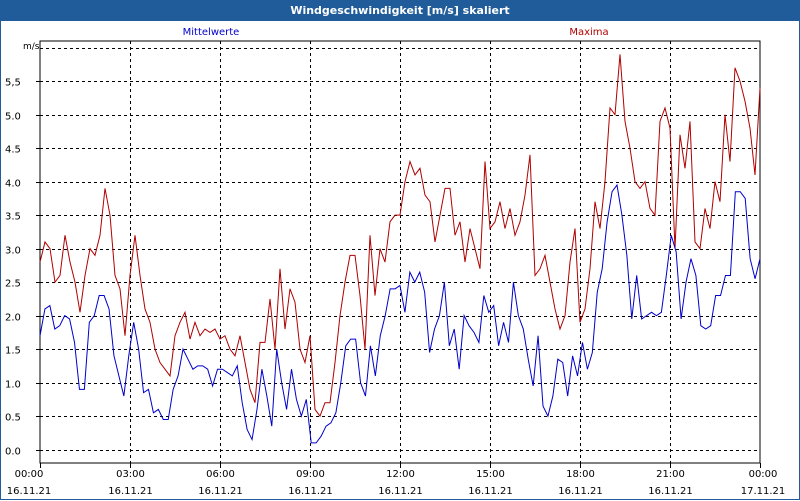 The width and height of the screenshot is (800, 501). Describe the element at coordinates (400, 11) in the screenshot. I see `window-title: Windgeschwindigkeit [m/s] skaliert` at that location.